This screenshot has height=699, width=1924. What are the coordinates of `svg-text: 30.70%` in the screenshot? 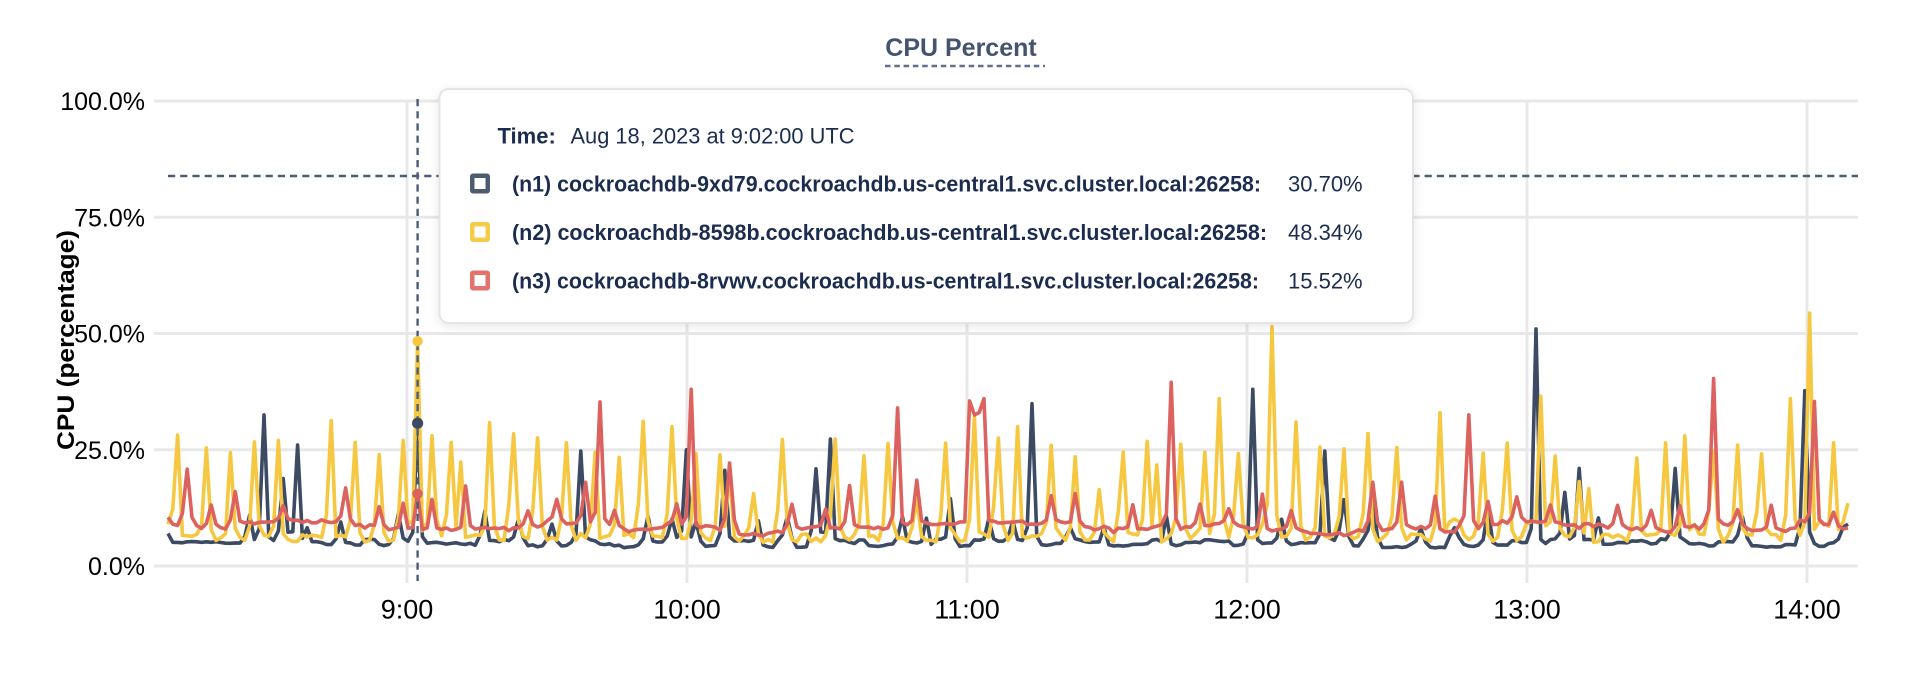 It's located at (1325, 183).